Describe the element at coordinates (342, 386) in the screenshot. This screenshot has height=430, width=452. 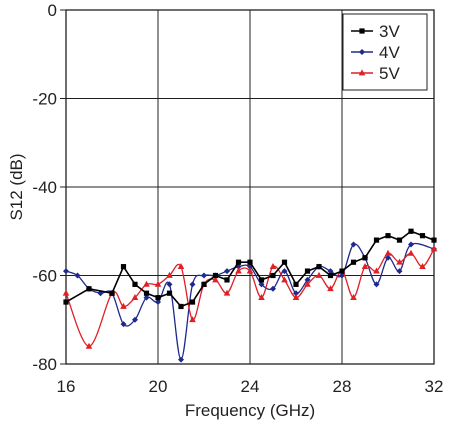
I see `x-tick-label: 28` at that location.